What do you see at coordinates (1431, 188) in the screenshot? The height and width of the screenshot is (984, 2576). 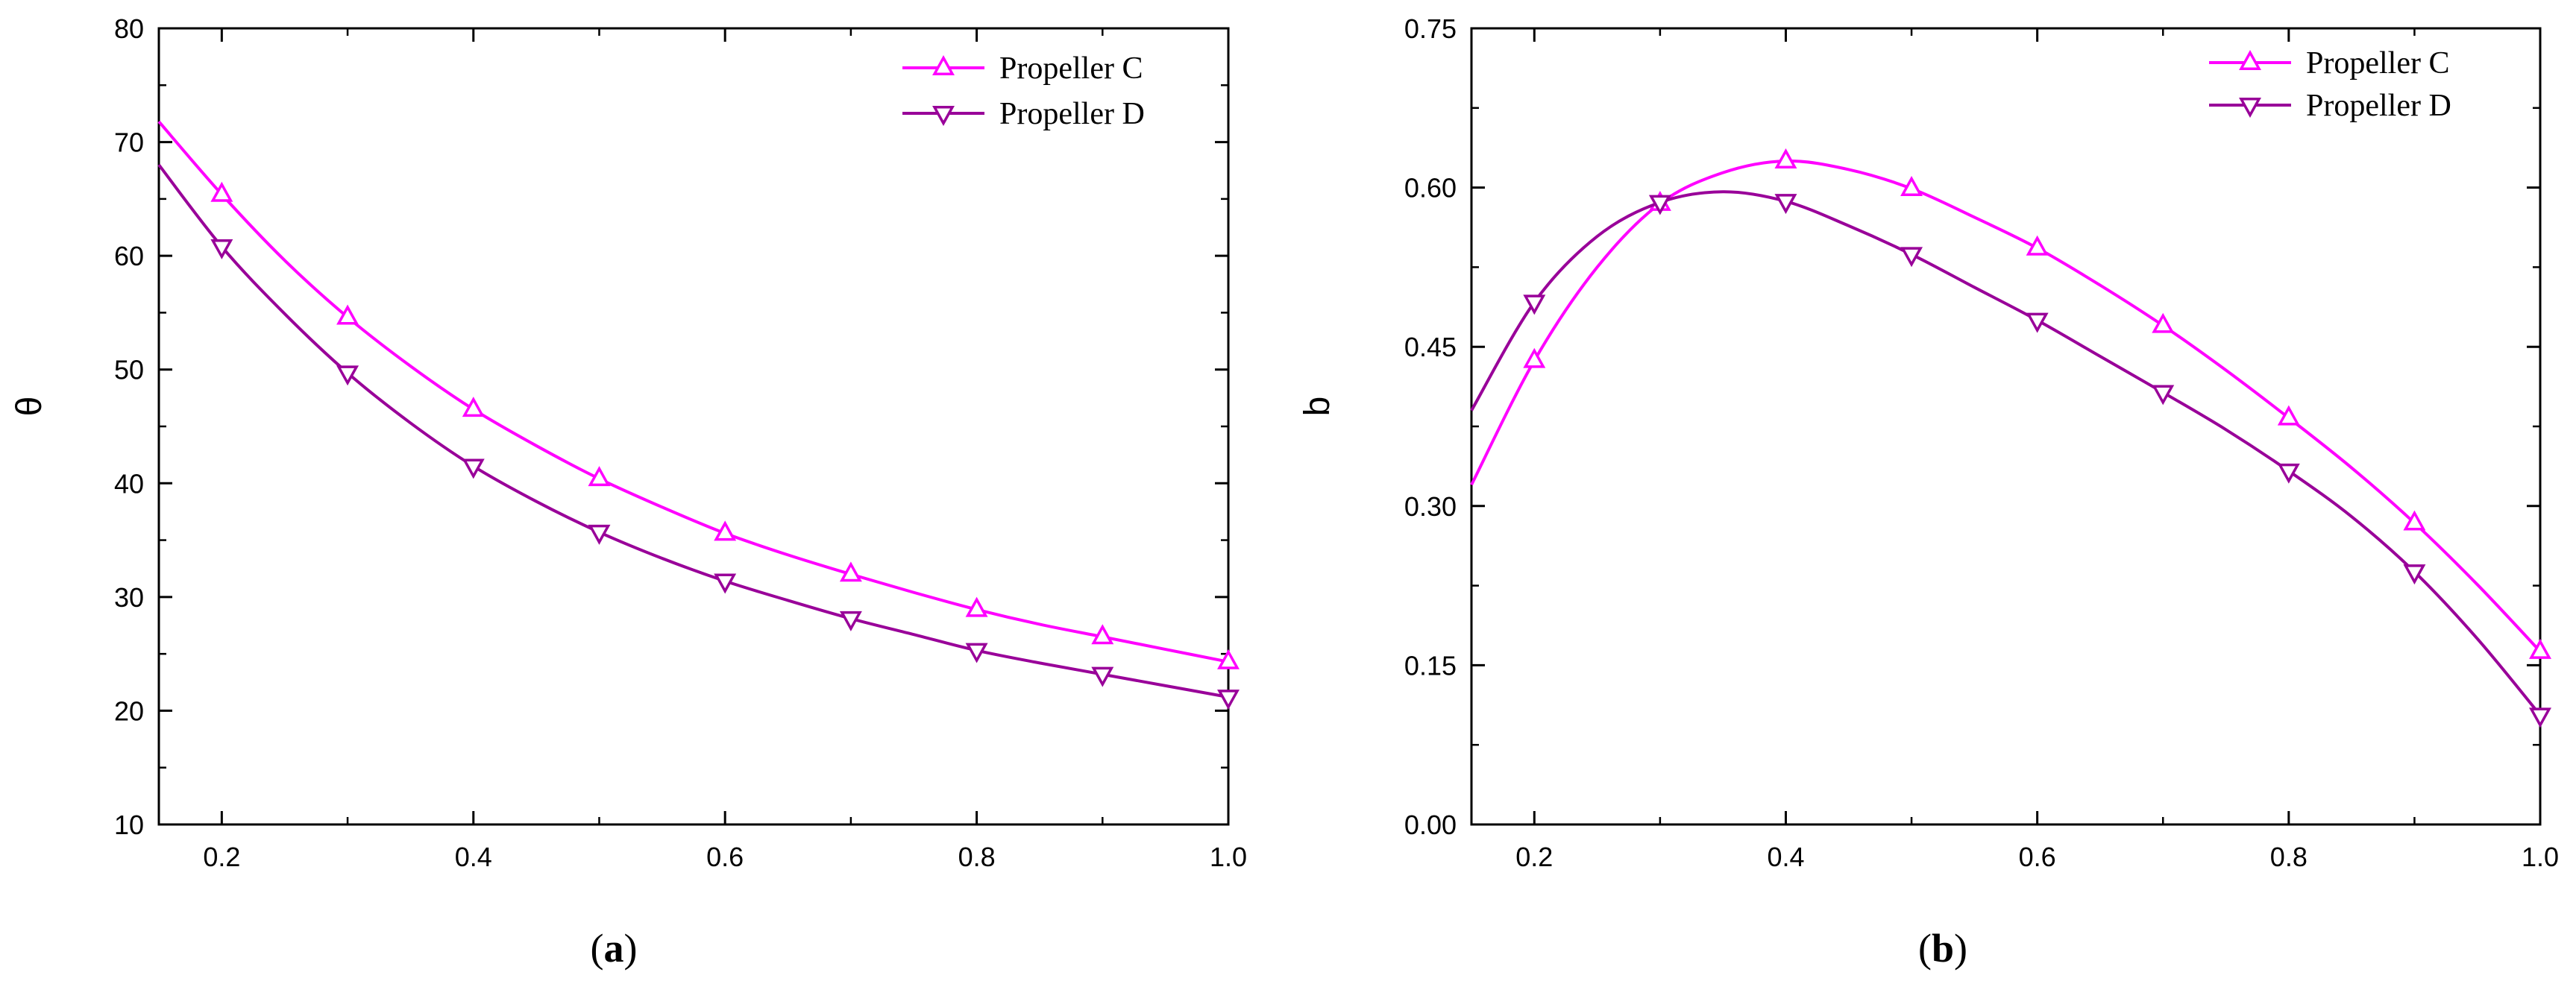 I see `y-tick-label: 0.60` at bounding box center [1431, 188].